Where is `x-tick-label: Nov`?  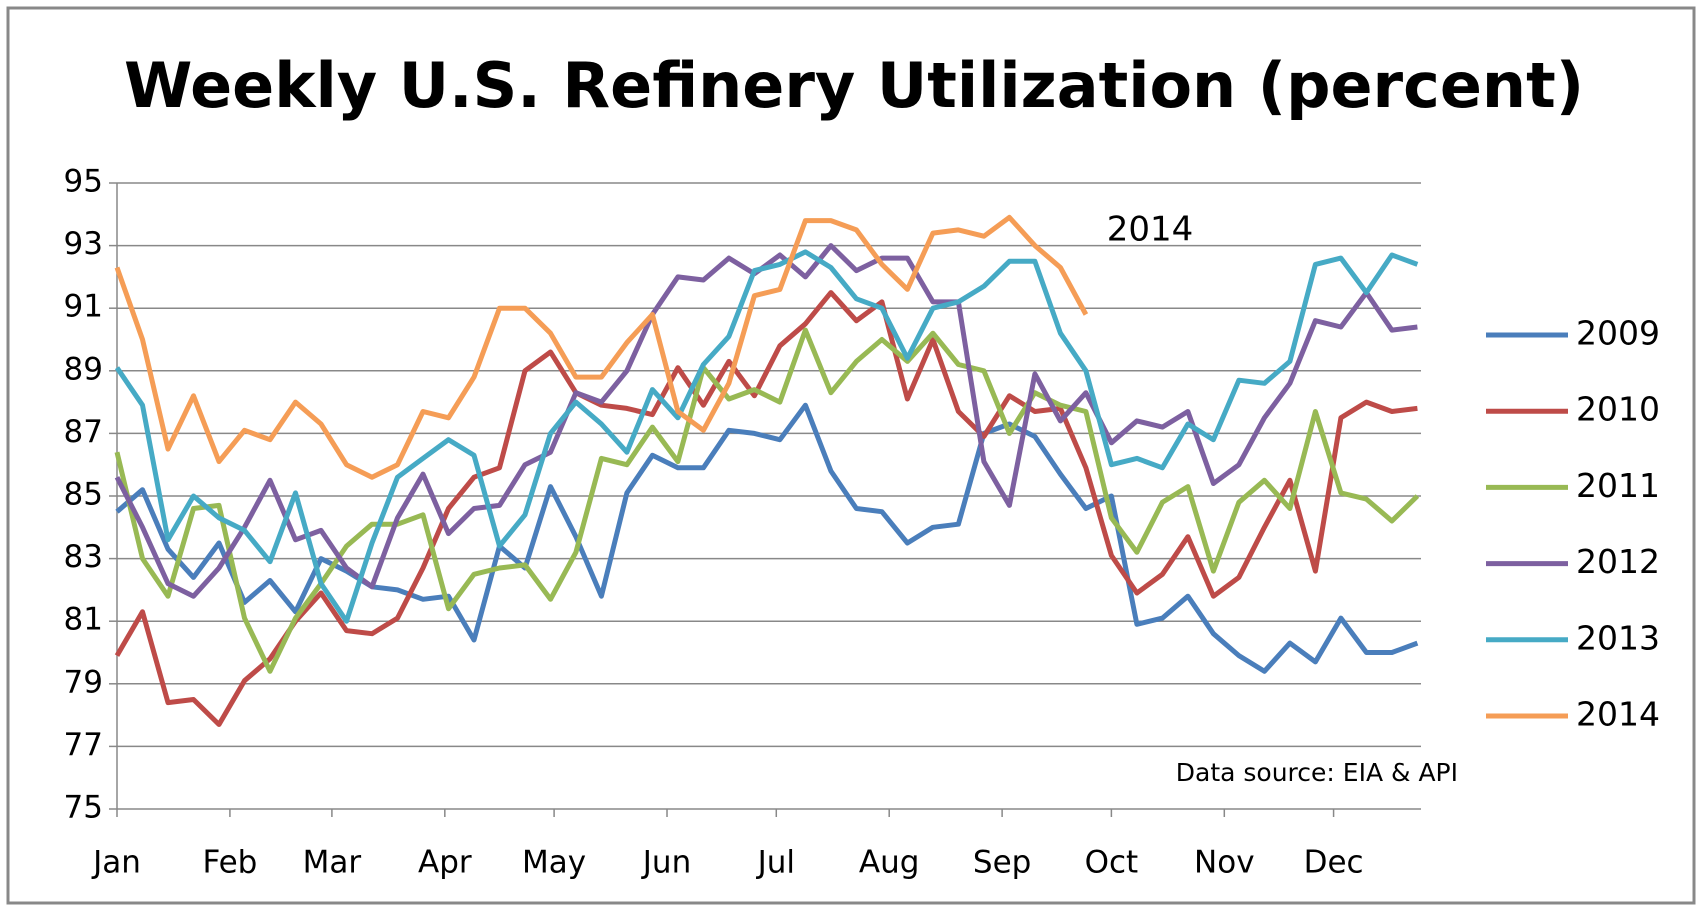 x-tick-label: Nov is located at coordinates (1224, 863).